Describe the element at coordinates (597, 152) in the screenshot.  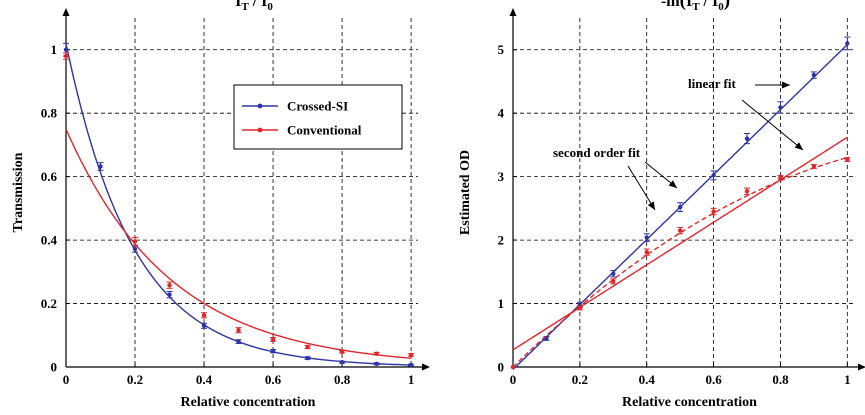
I see `annotation-second-order-fit: second order fit` at that location.